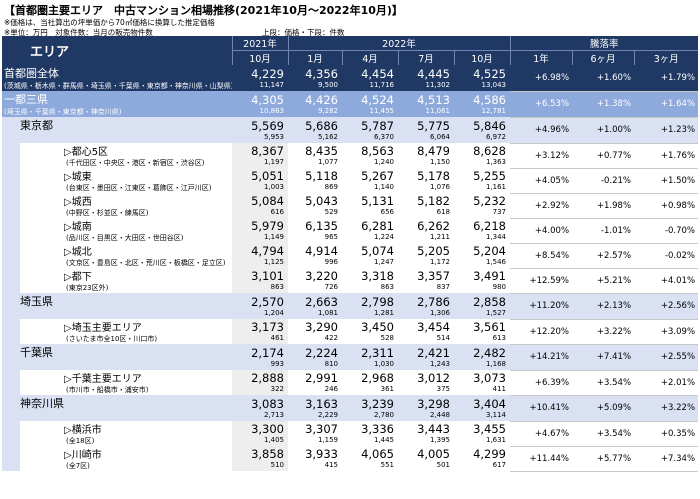  Describe the element at coordinates (260, 150) in the screenshot. I see `price-value: 8,367` at that location.